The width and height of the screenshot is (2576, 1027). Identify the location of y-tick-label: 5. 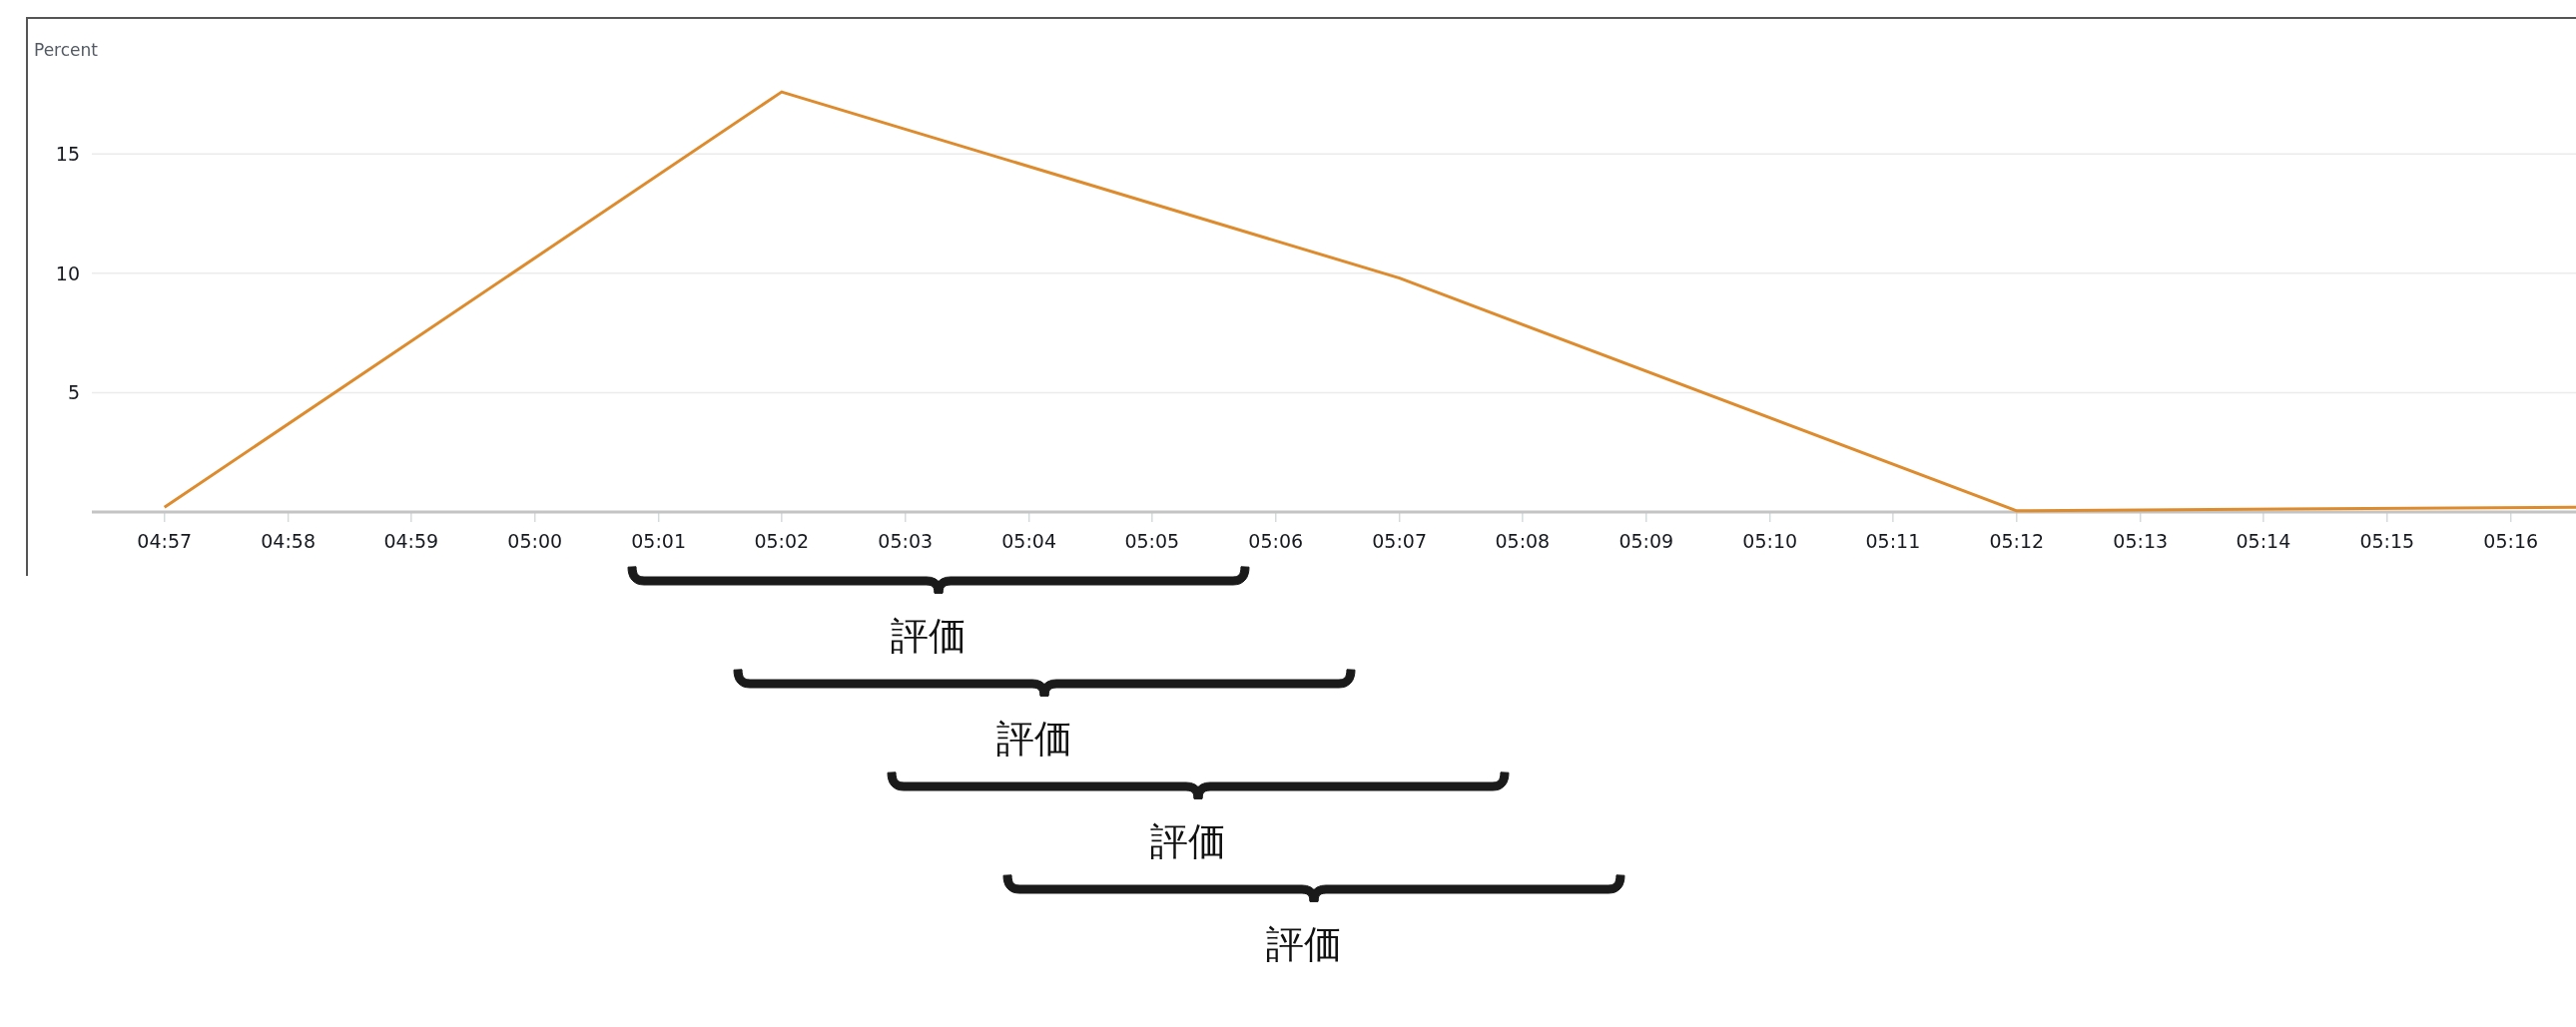
(73, 392).